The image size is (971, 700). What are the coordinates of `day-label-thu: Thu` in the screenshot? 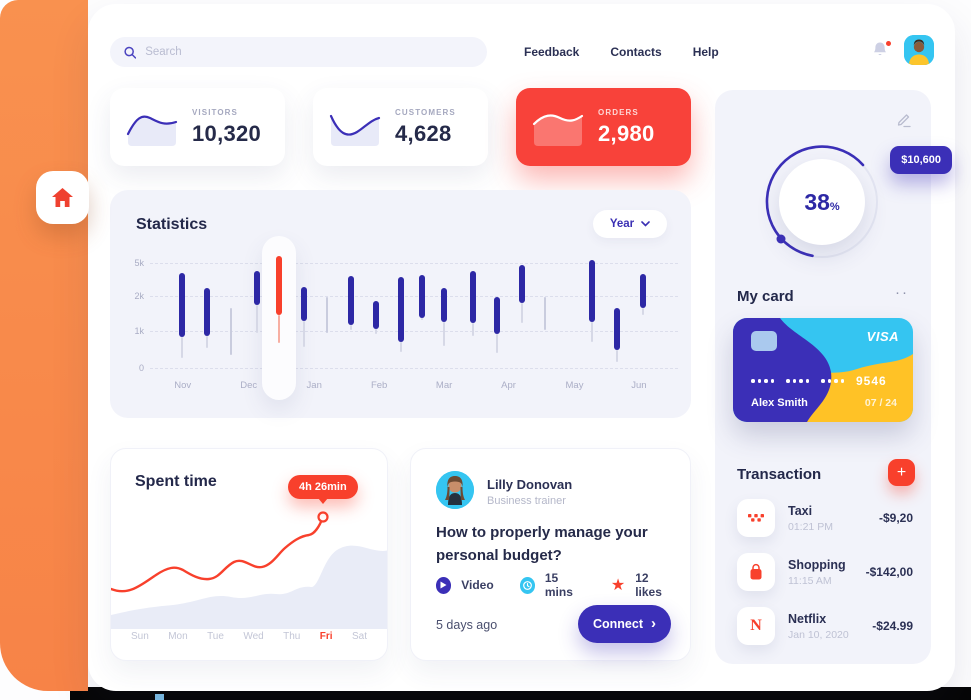 It's located at (292, 636).